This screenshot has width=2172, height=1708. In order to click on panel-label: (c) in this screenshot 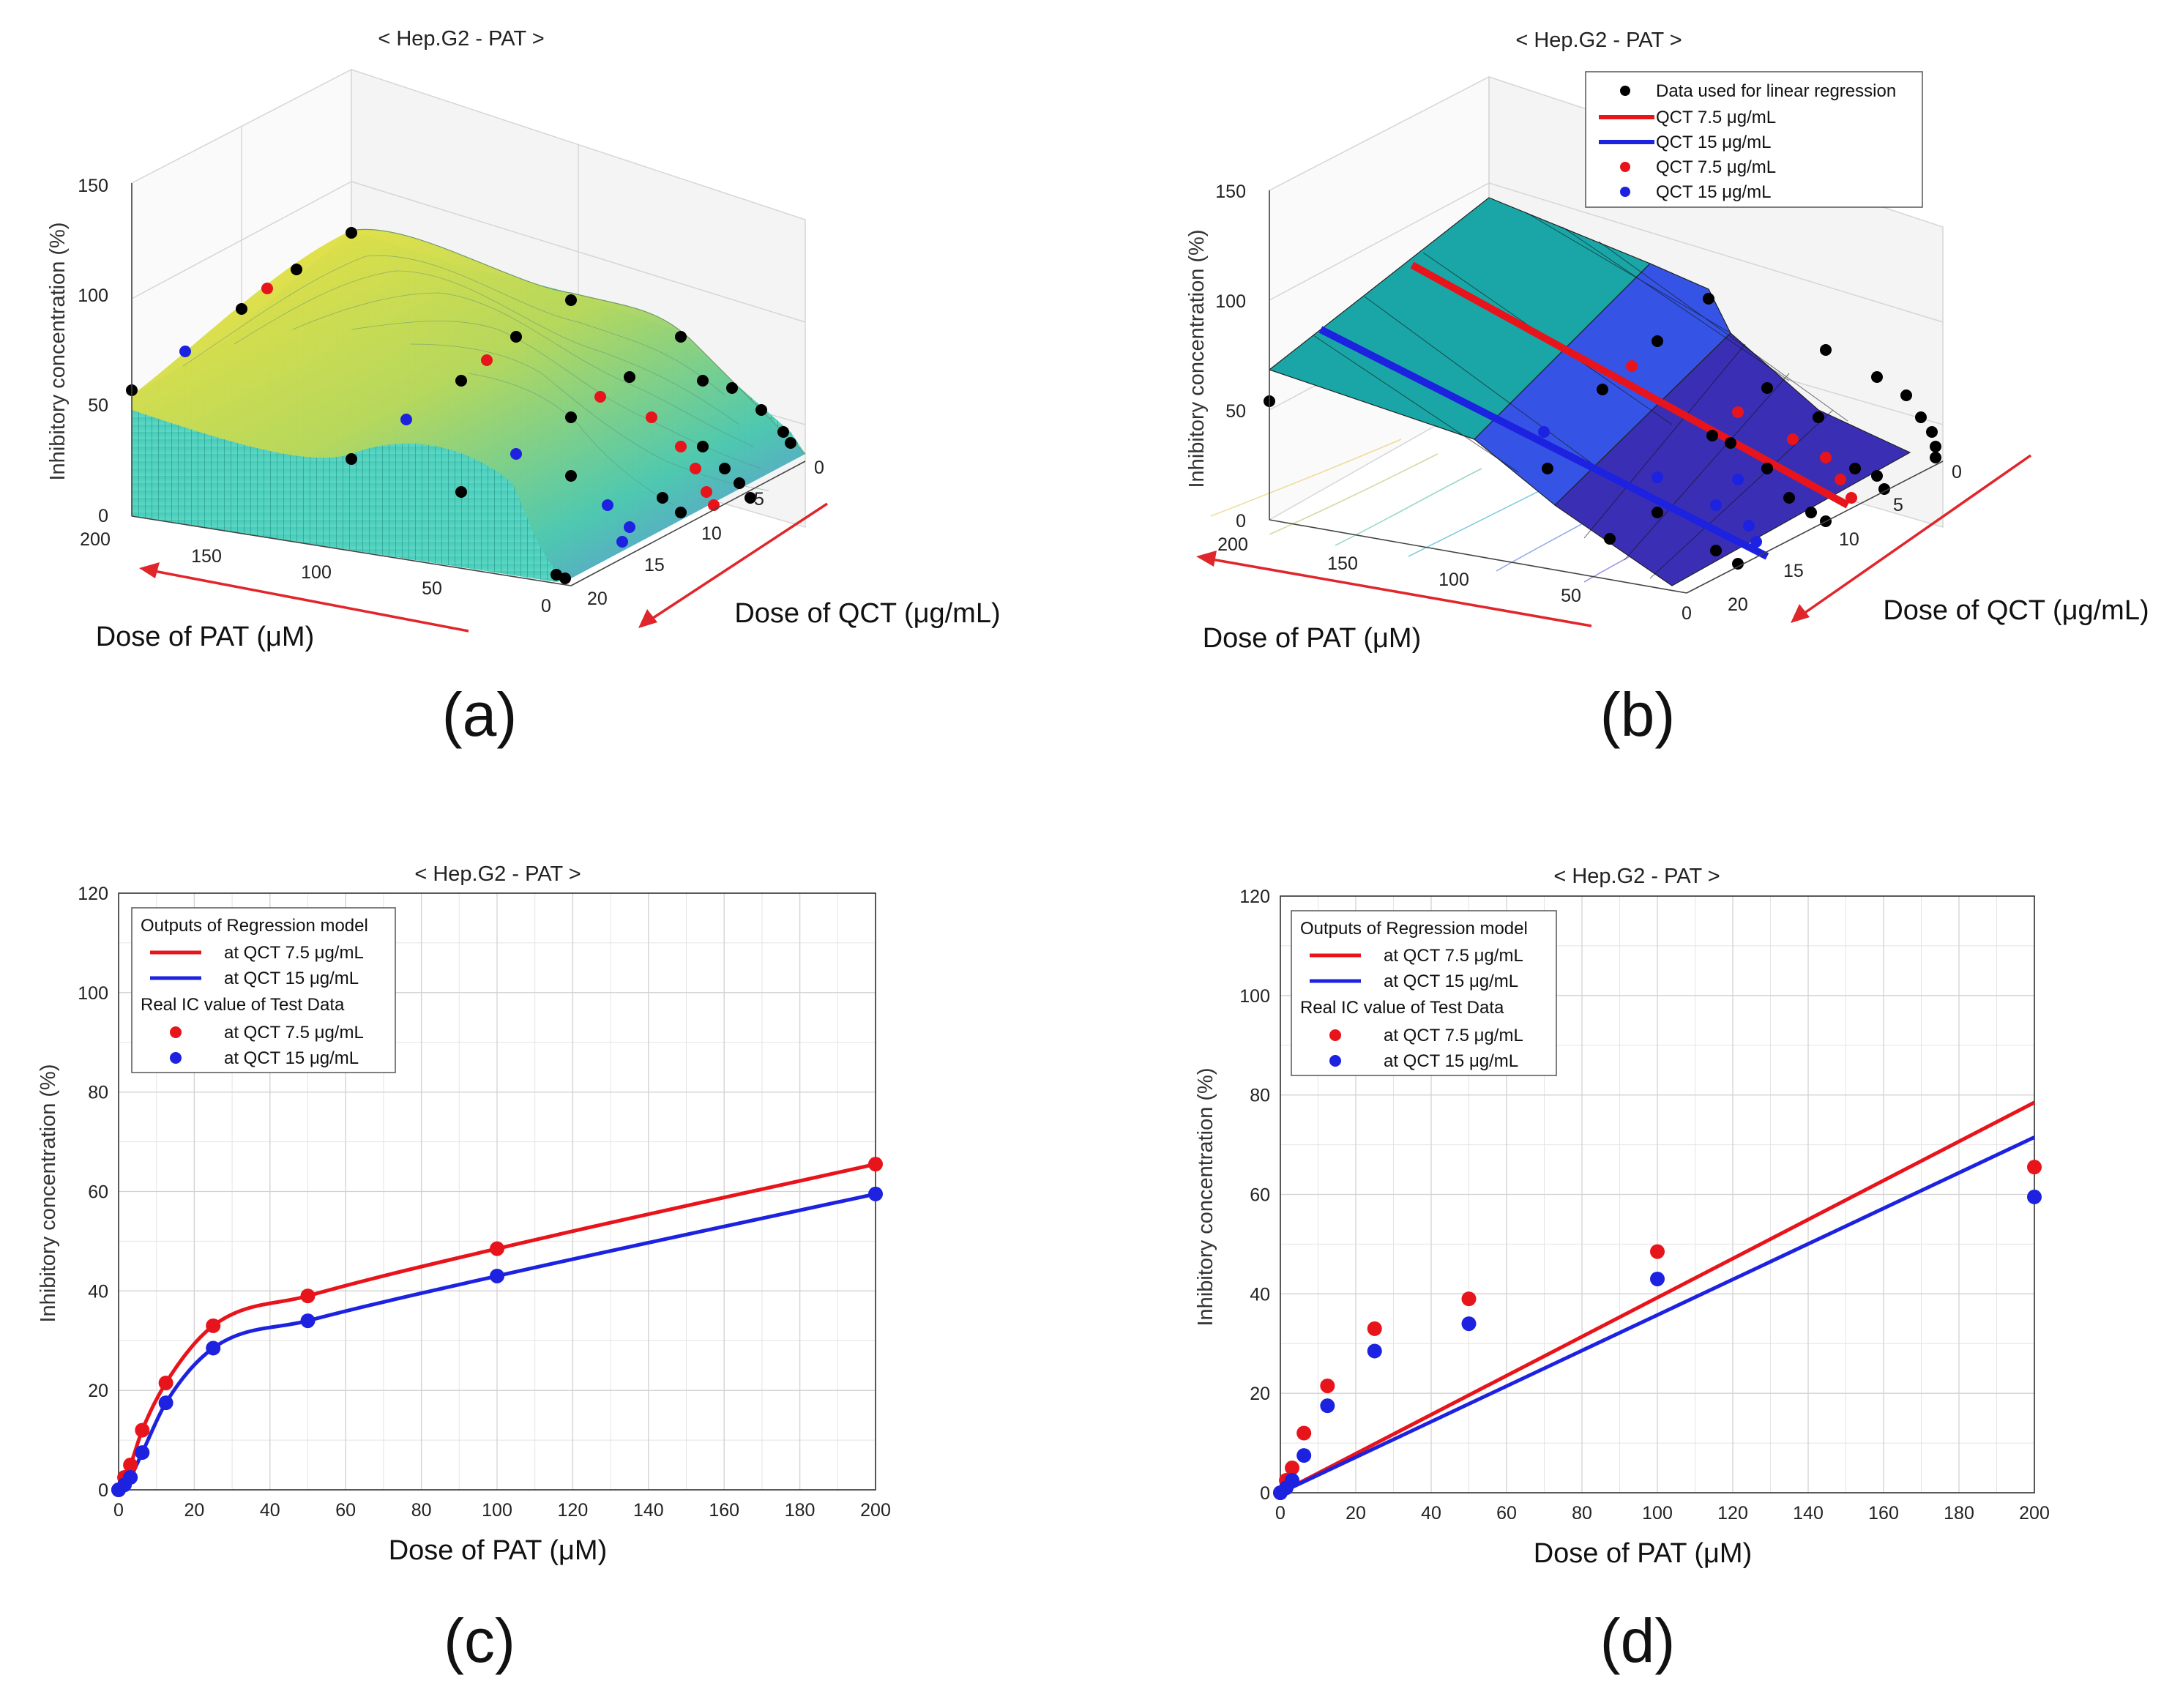, I will do `click(480, 1641)`.